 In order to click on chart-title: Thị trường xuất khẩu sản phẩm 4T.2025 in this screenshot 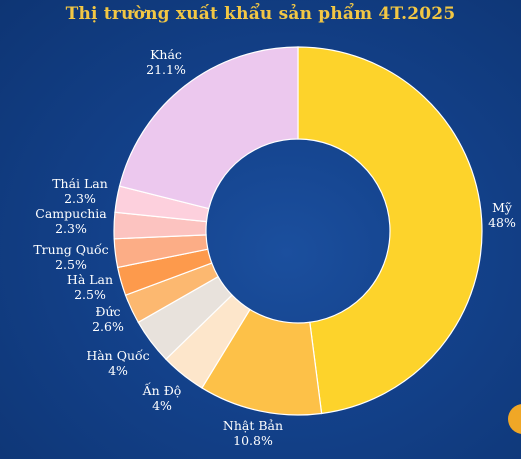, I will do `click(260, 14)`.